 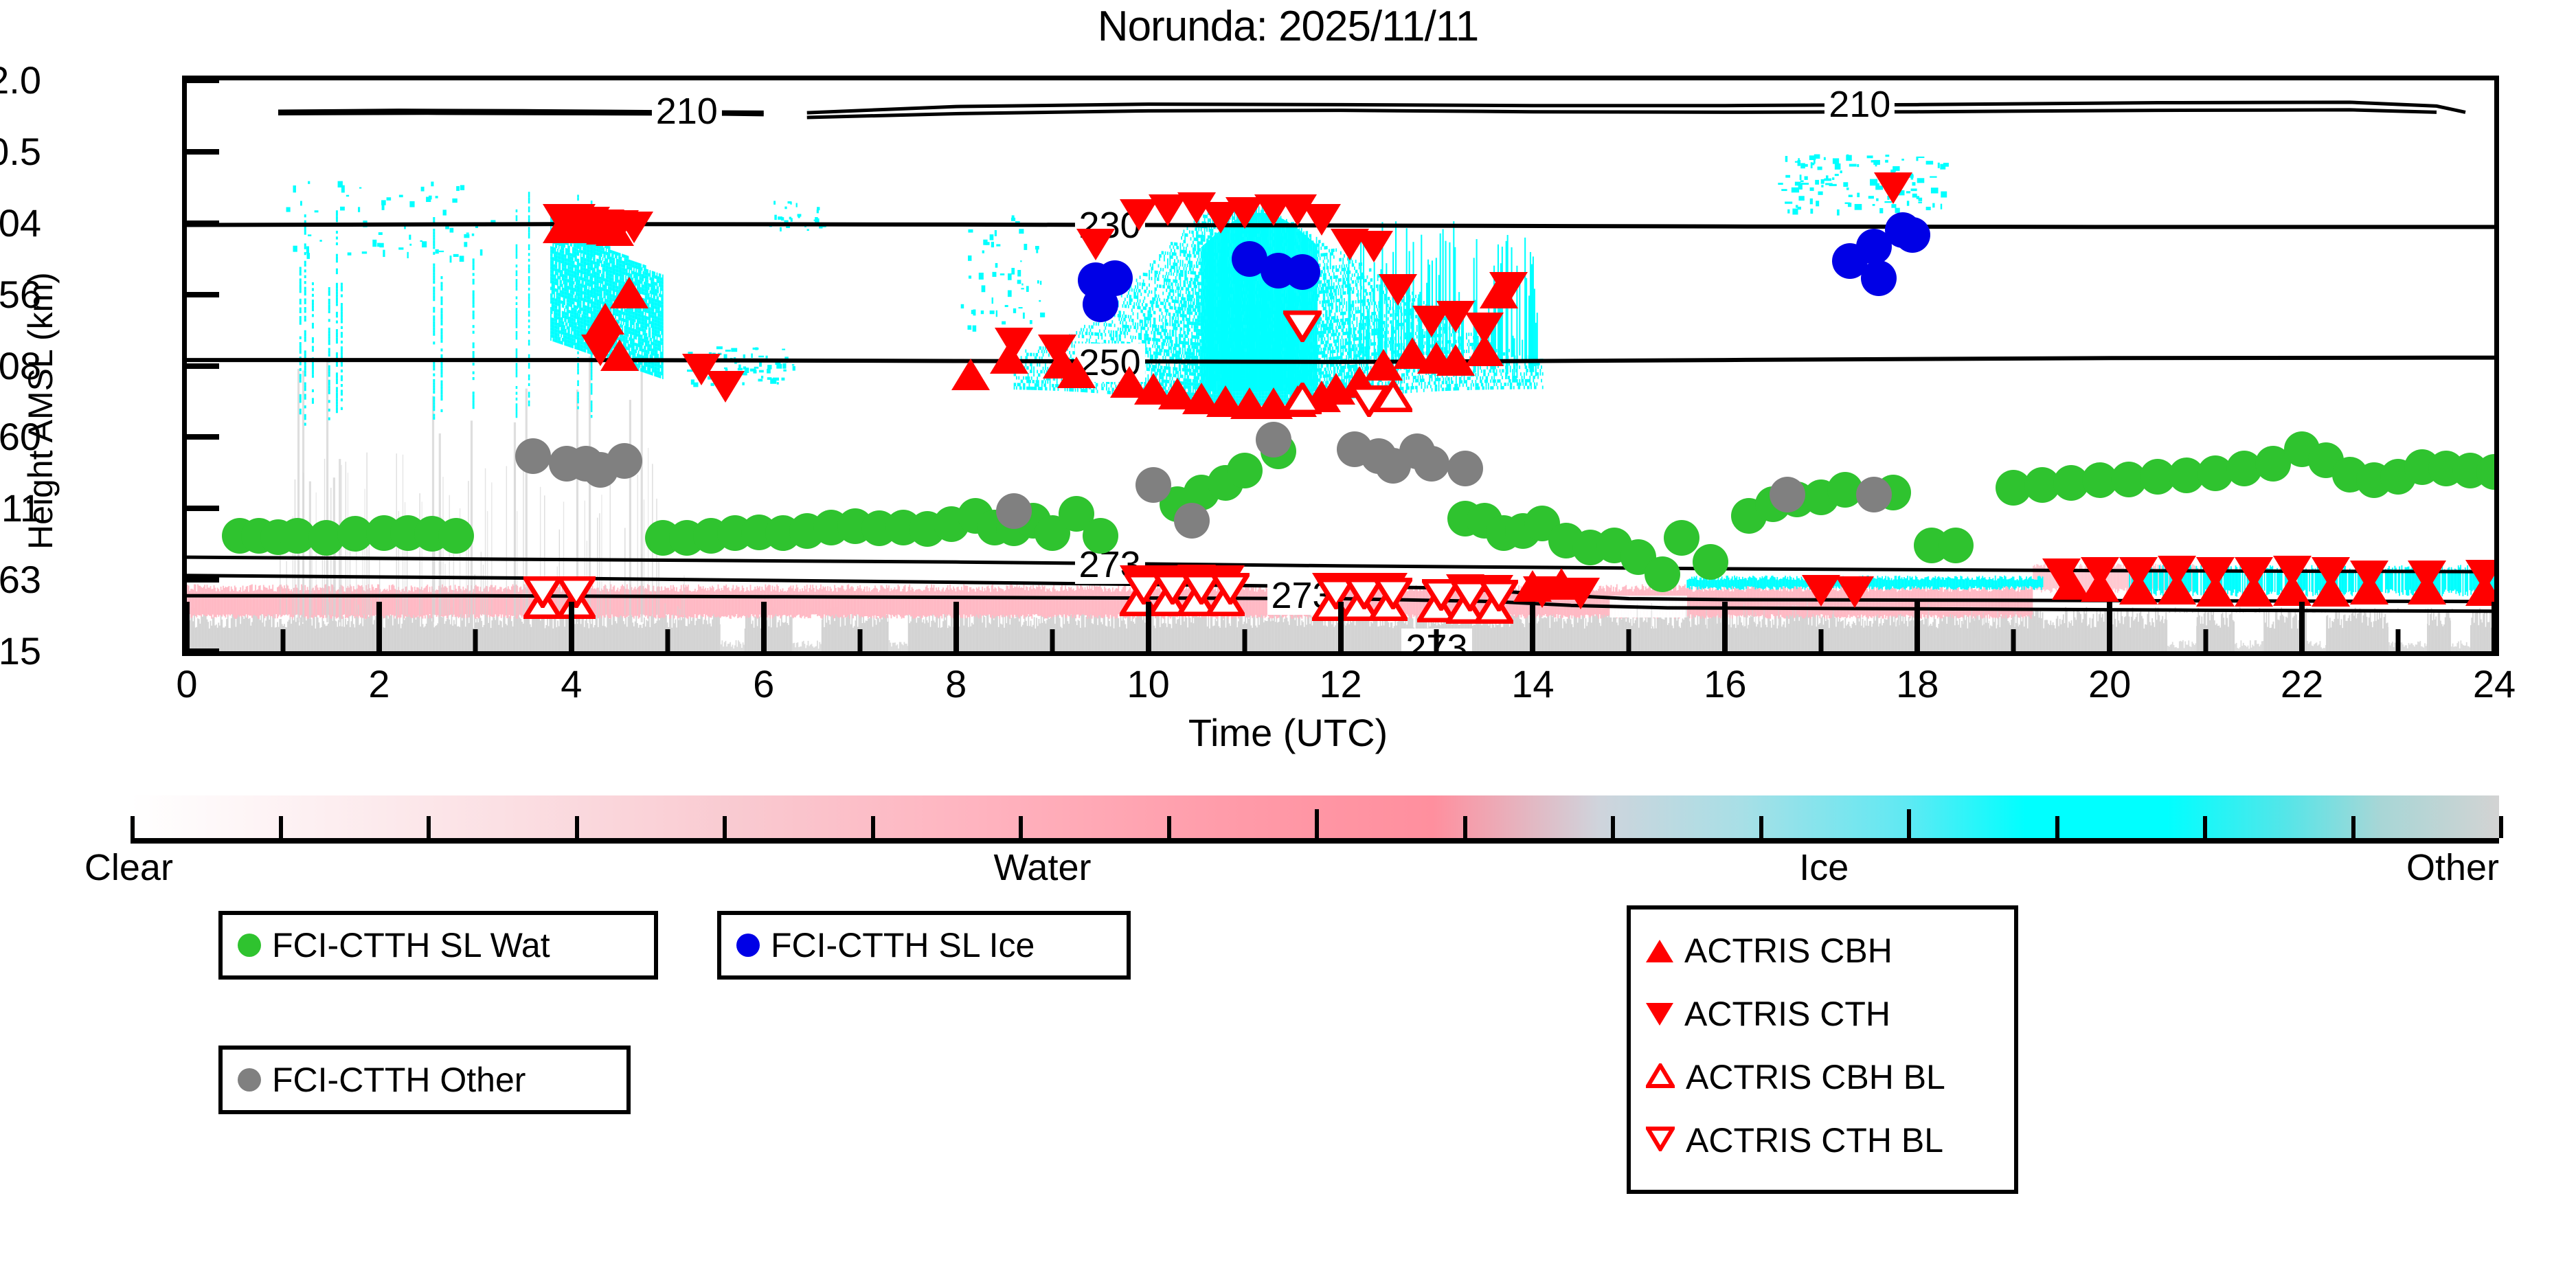 What do you see at coordinates (20, 294) in the screenshot?
I see `y-tick-label: 7.56` at bounding box center [20, 294].